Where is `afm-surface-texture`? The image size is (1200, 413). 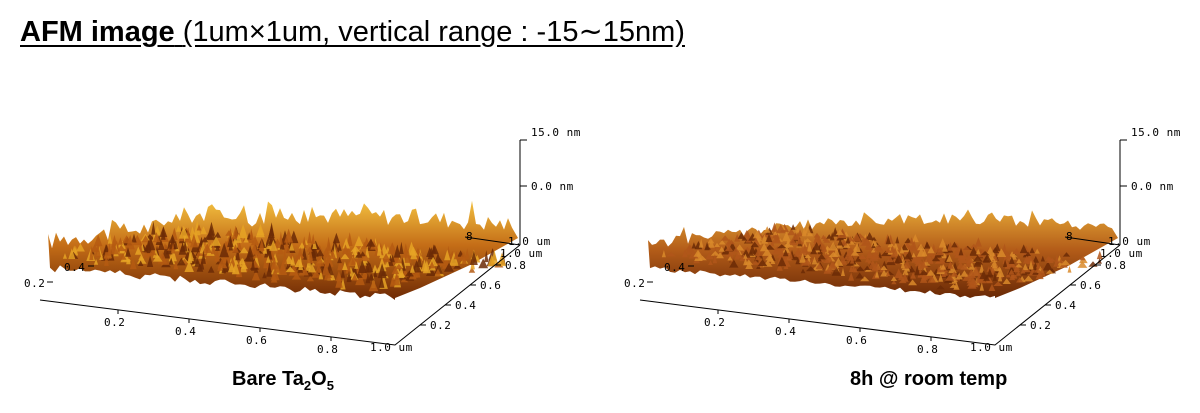
afm-surface-texture is located at coordinates (882, 256).